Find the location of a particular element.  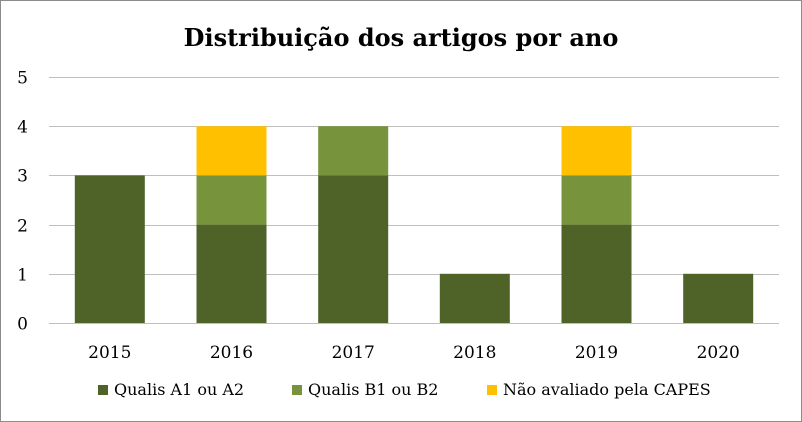

x-tick-label: 2015 is located at coordinates (109, 353).